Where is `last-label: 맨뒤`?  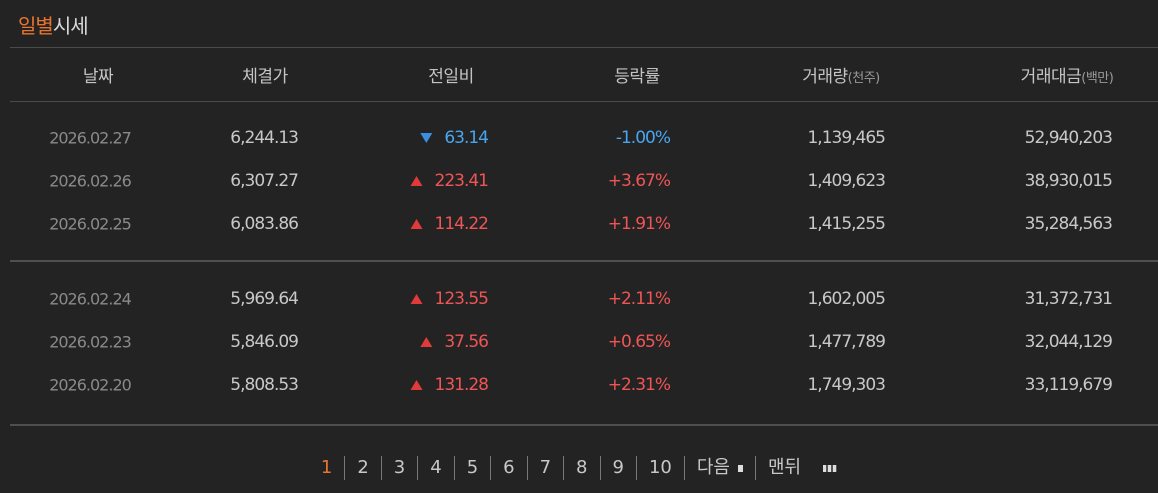 last-label: 맨뒤 is located at coordinates (784, 467).